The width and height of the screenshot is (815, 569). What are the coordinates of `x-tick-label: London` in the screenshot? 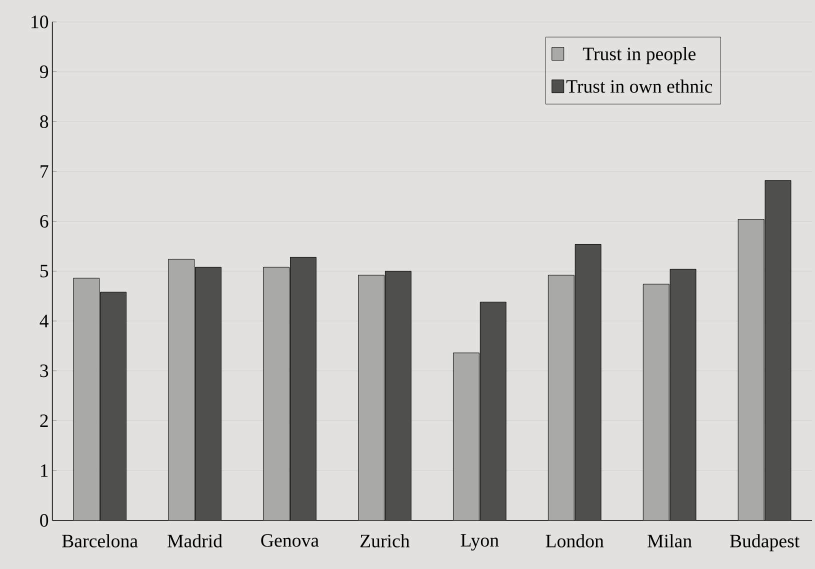 It's located at (575, 541).